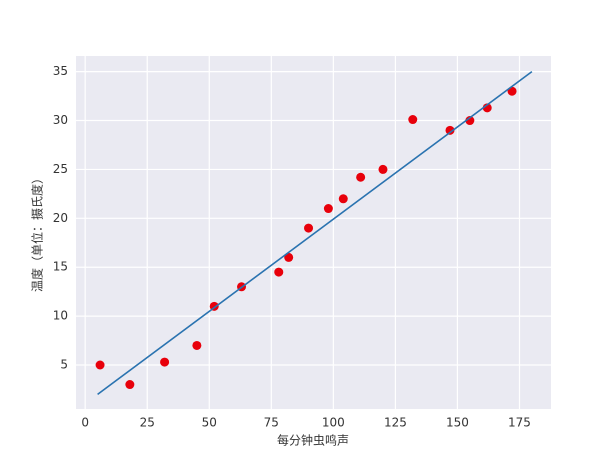 The image size is (613, 460). What do you see at coordinates (333, 423) in the screenshot?
I see `x-tick-label: 100` at bounding box center [333, 423].